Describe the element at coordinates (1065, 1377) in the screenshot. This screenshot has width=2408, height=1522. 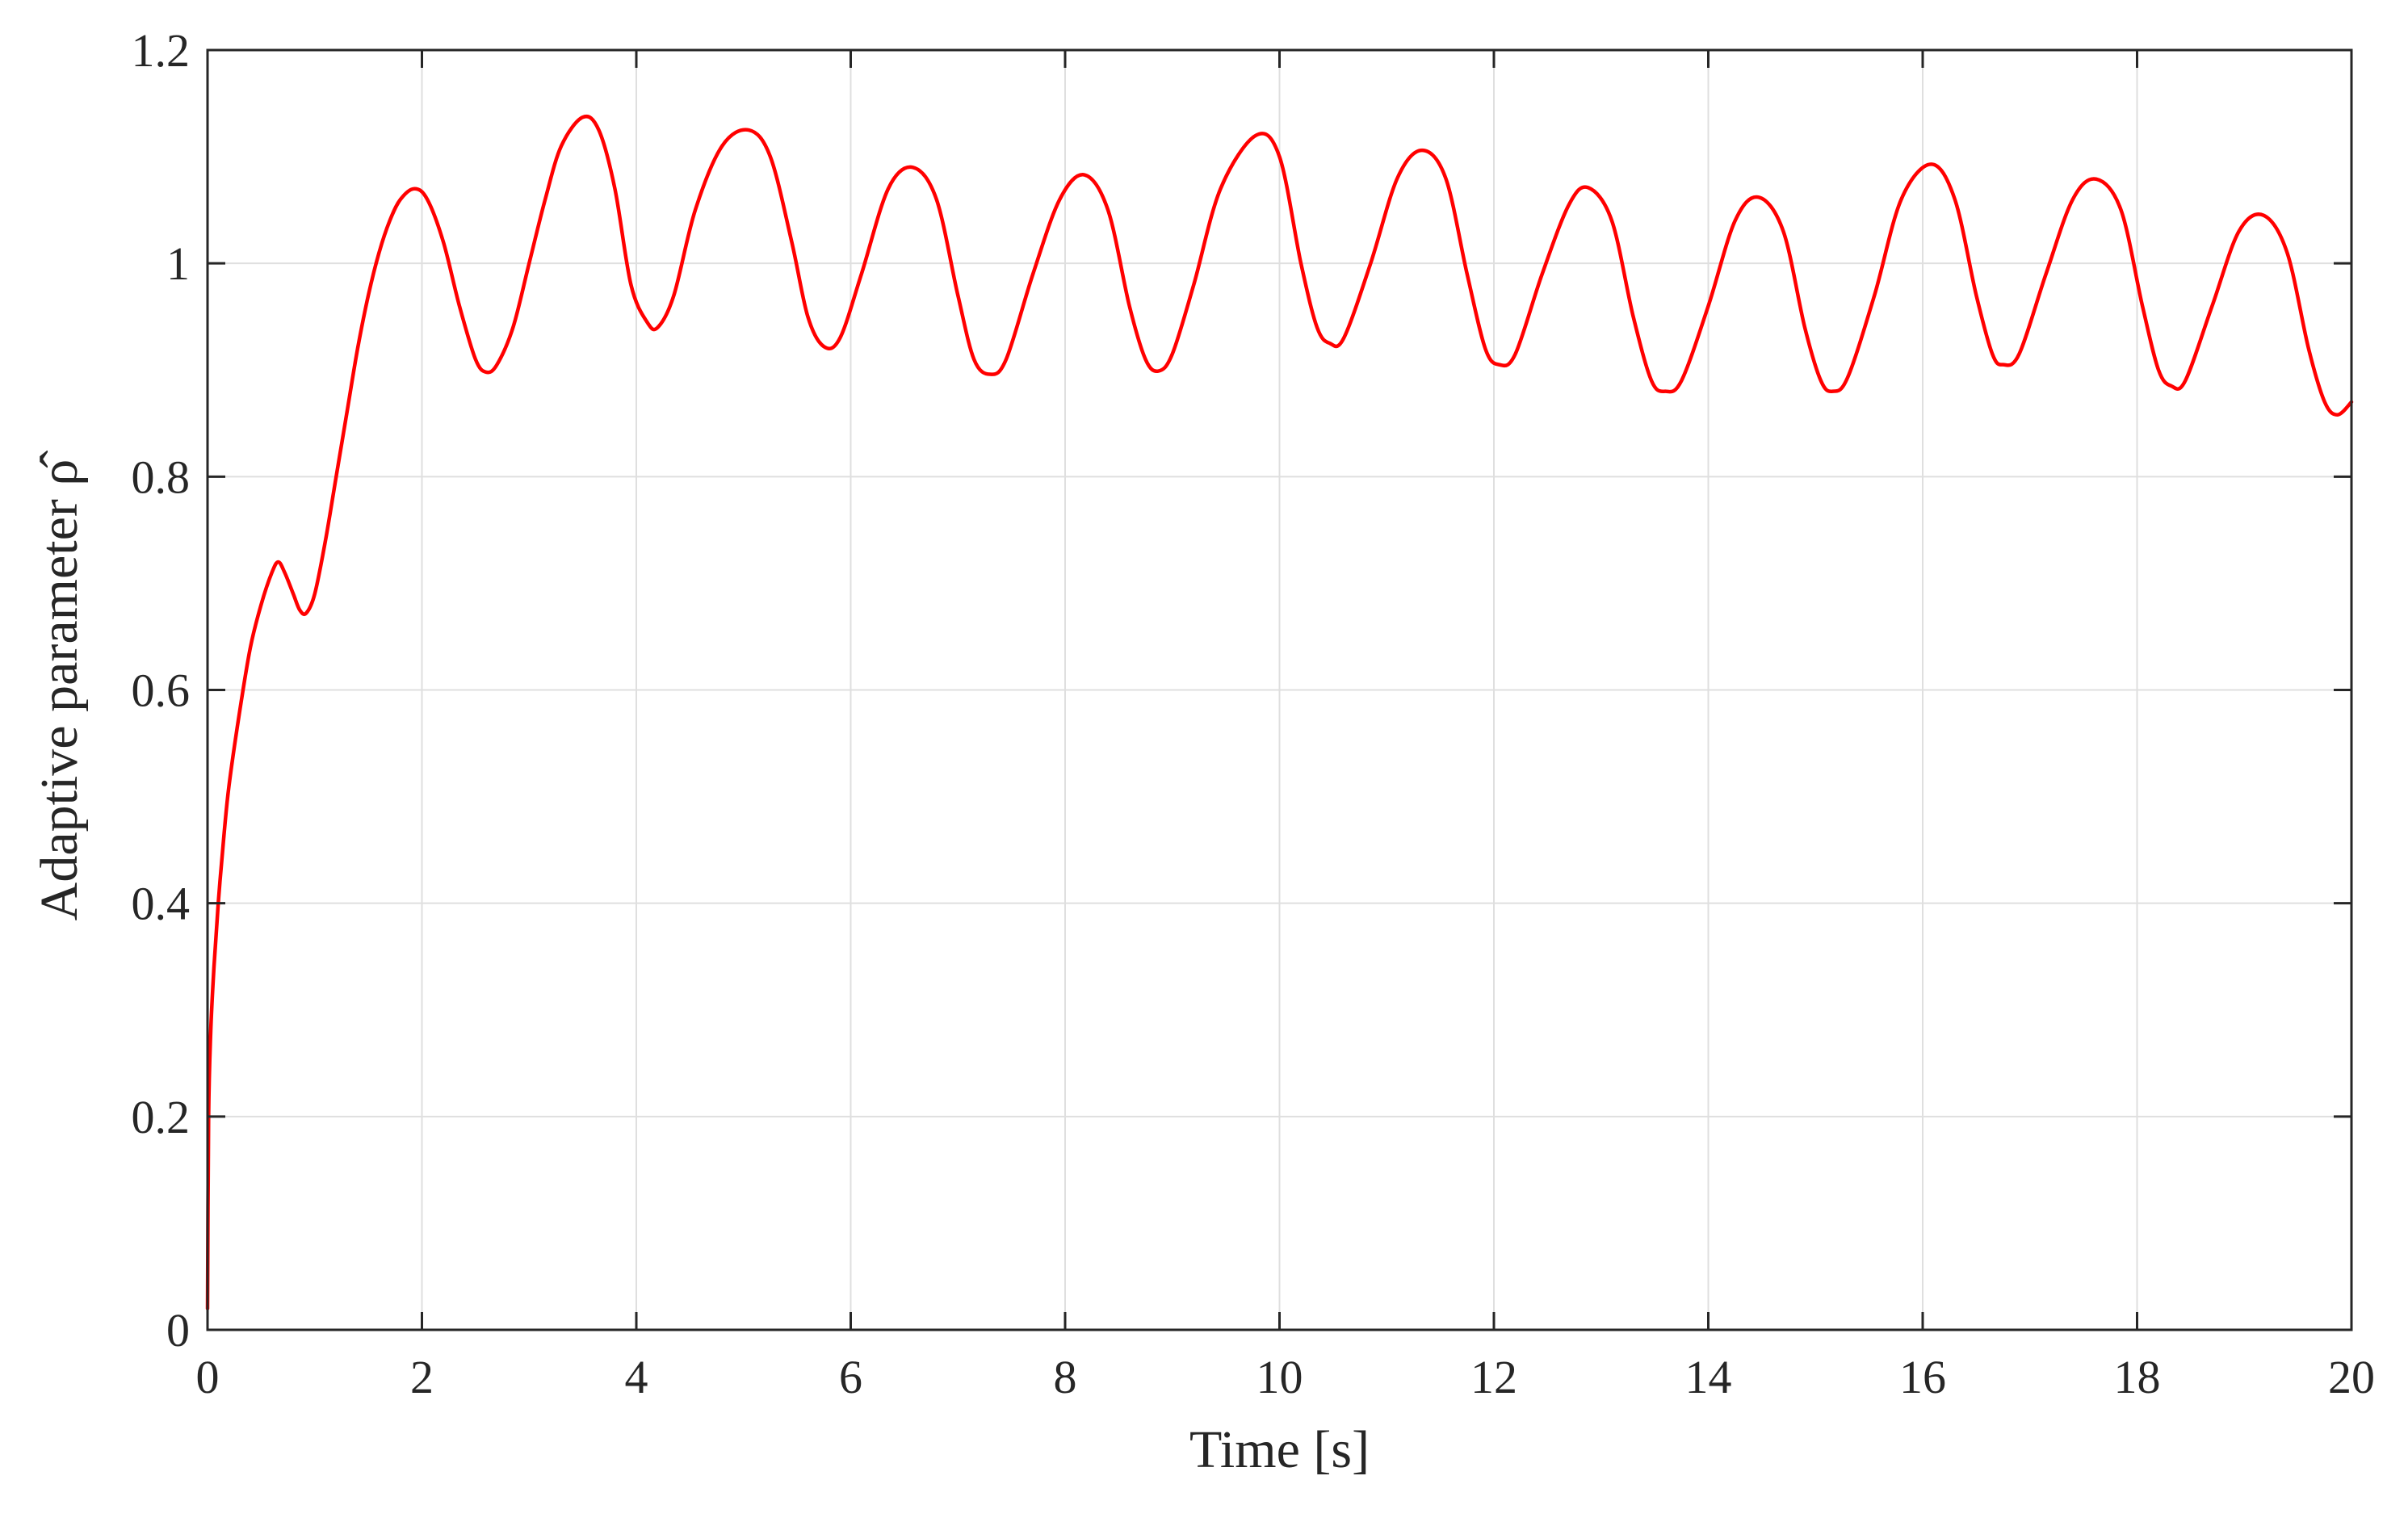
I see `x-tick-label: 8` at that location.